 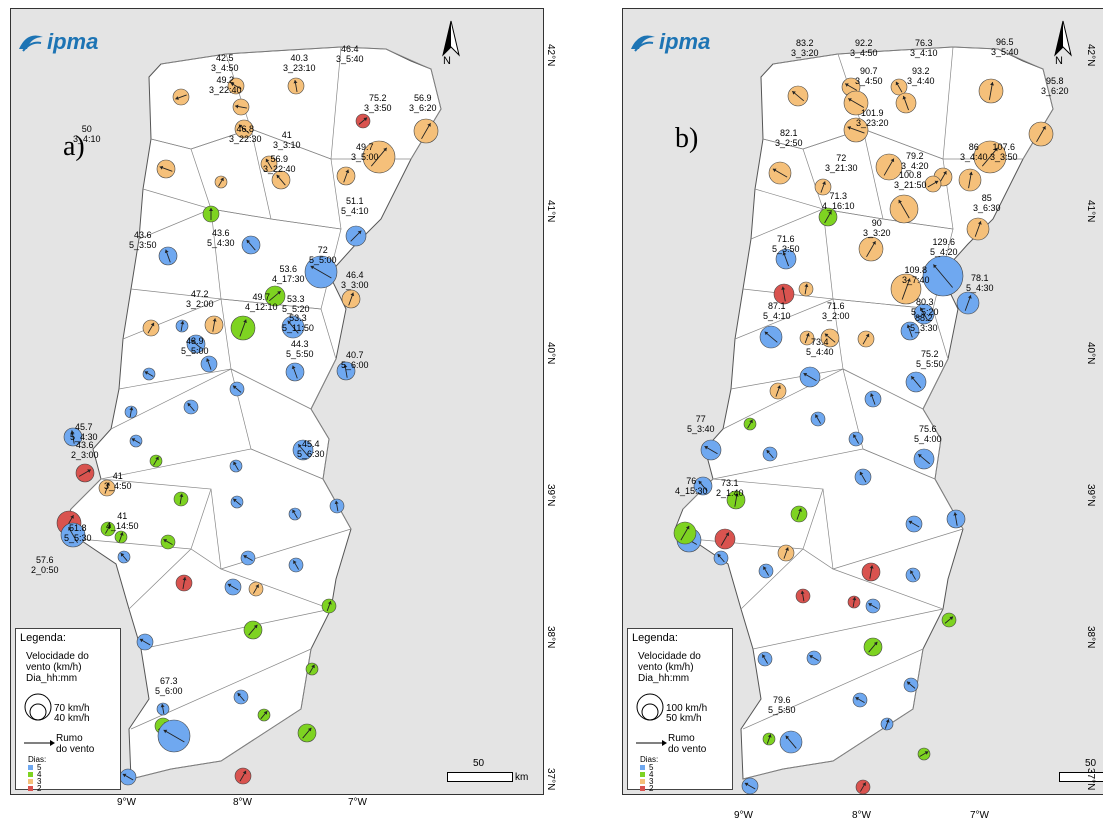 What do you see at coordinates (979, 815) in the screenshot?
I see `lon-label: 7°W` at bounding box center [979, 815].